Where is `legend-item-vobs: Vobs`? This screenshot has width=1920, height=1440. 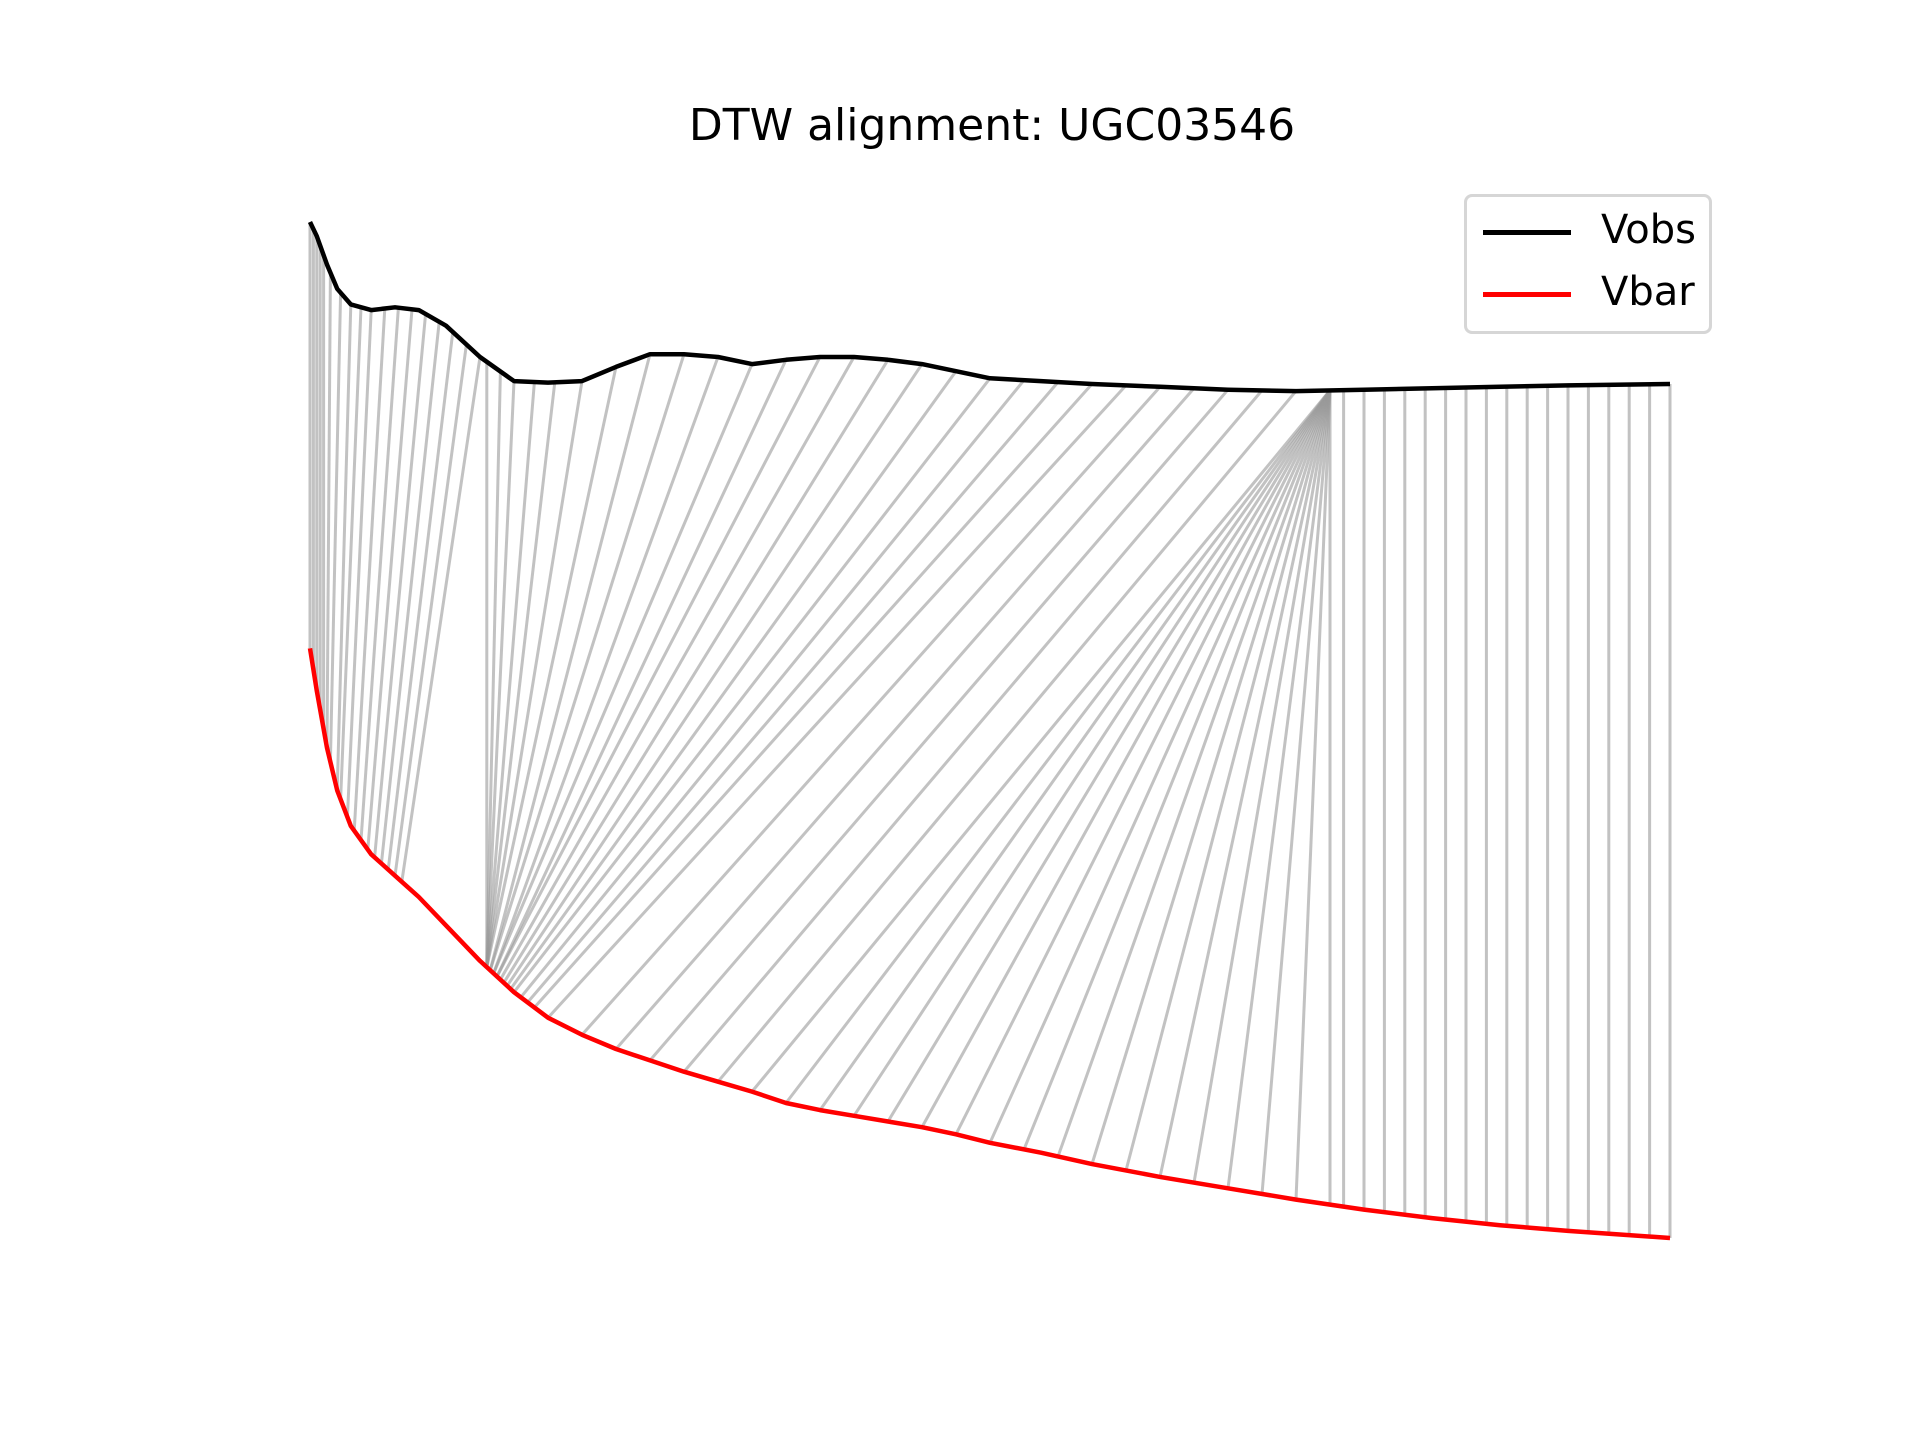
legend-item-vobs: Vobs is located at coordinates (1588, 233).